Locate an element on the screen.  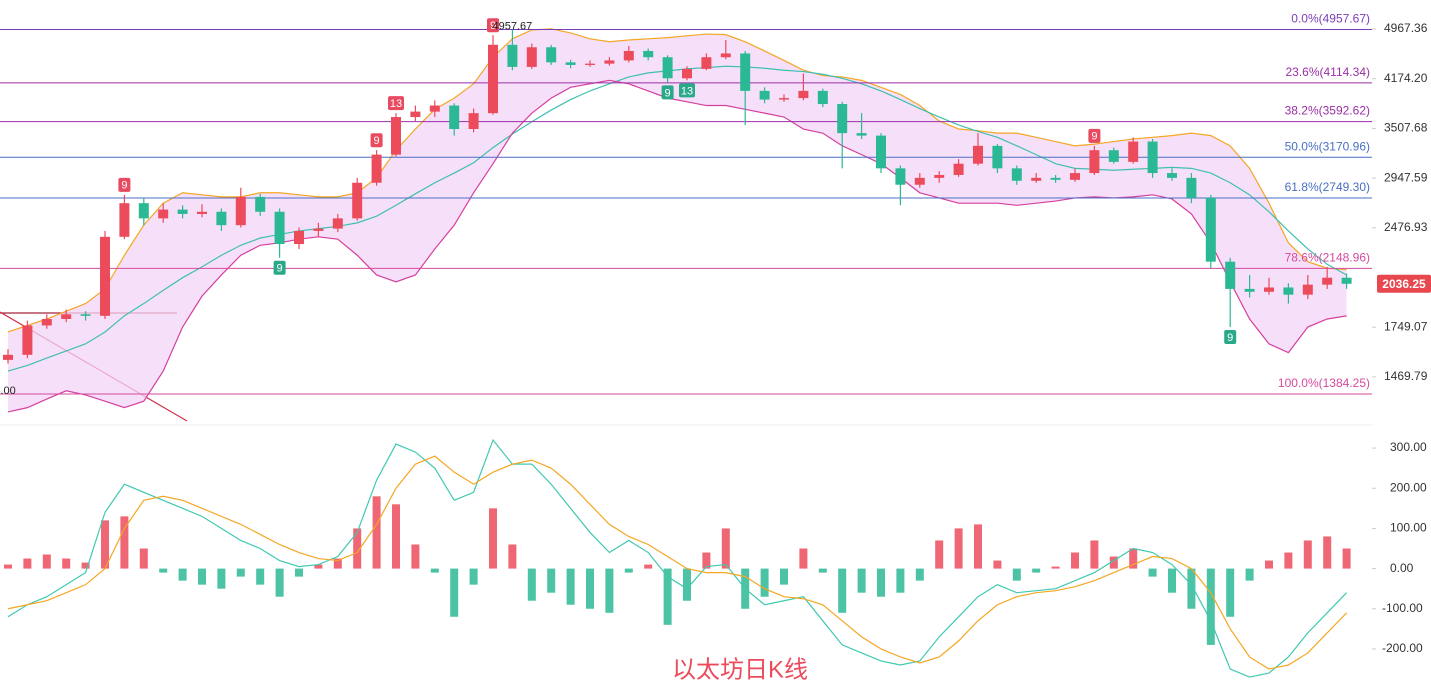
fib-label: 50.0%(3170.96) is located at coordinates (1327, 146).